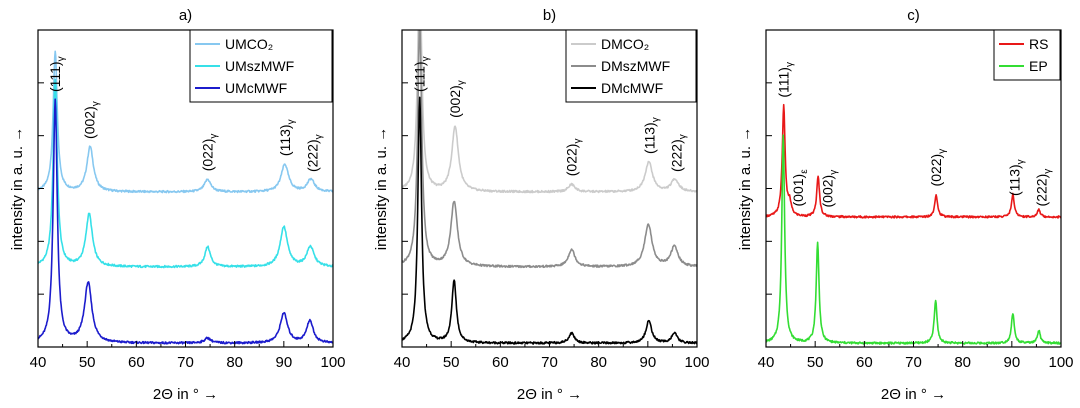 The width and height of the screenshot is (1080, 408). I want to click on legend: RS EP, so click(1027, 55).